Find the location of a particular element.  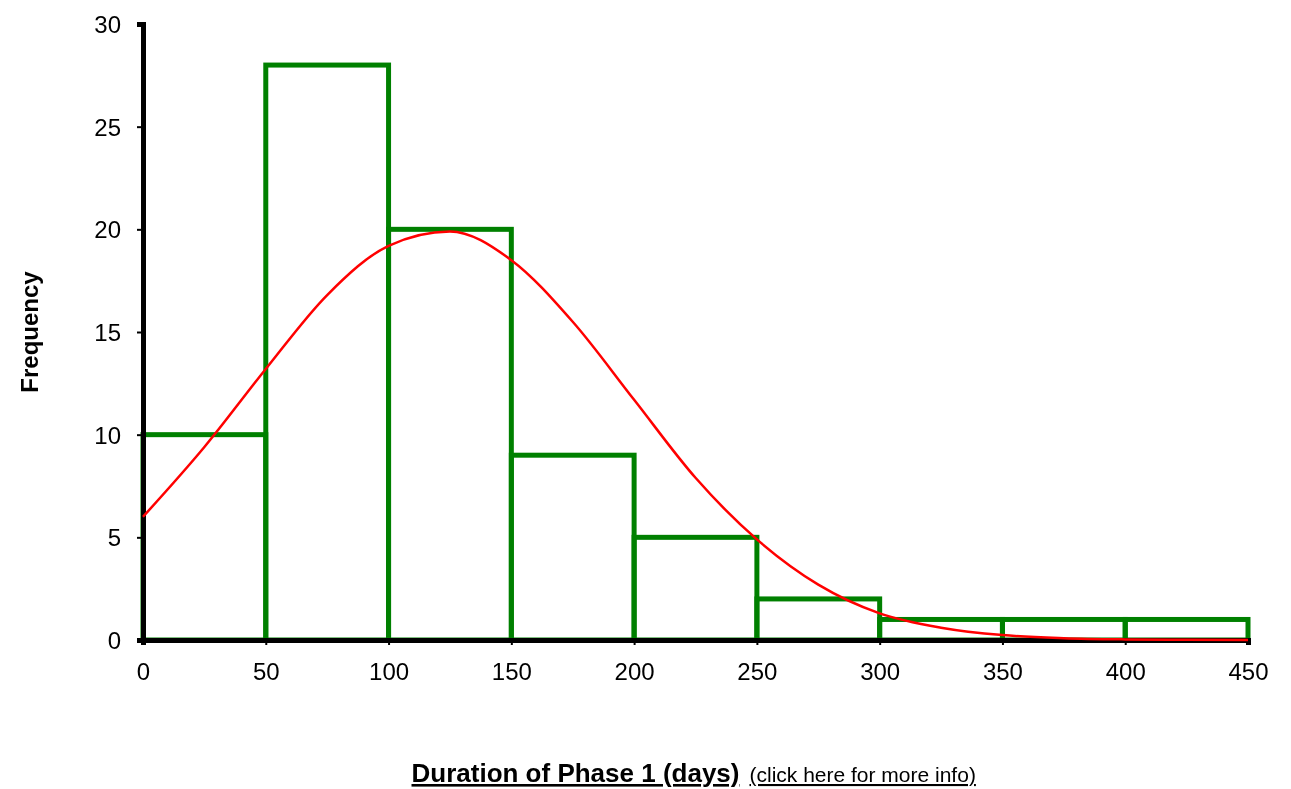

x-tick-label: 250 is located at coordinates (757, 672).